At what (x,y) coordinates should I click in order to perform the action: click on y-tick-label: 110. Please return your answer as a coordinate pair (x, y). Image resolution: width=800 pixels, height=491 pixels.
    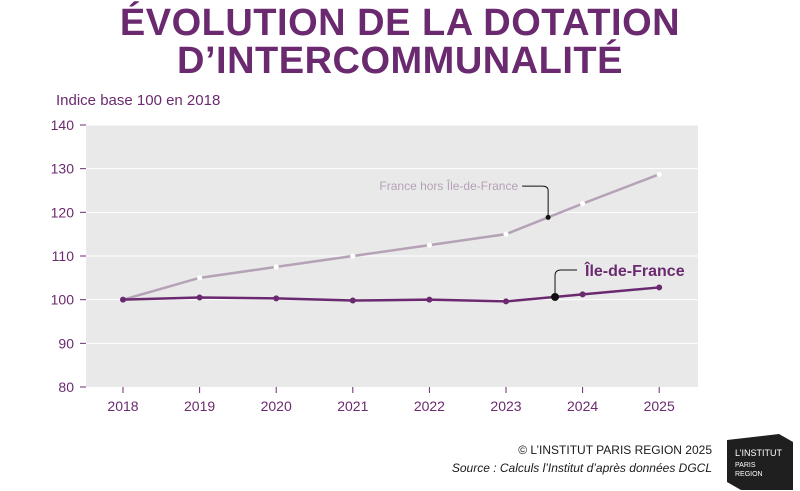
    Looking at the image, I should click on (63, 256).